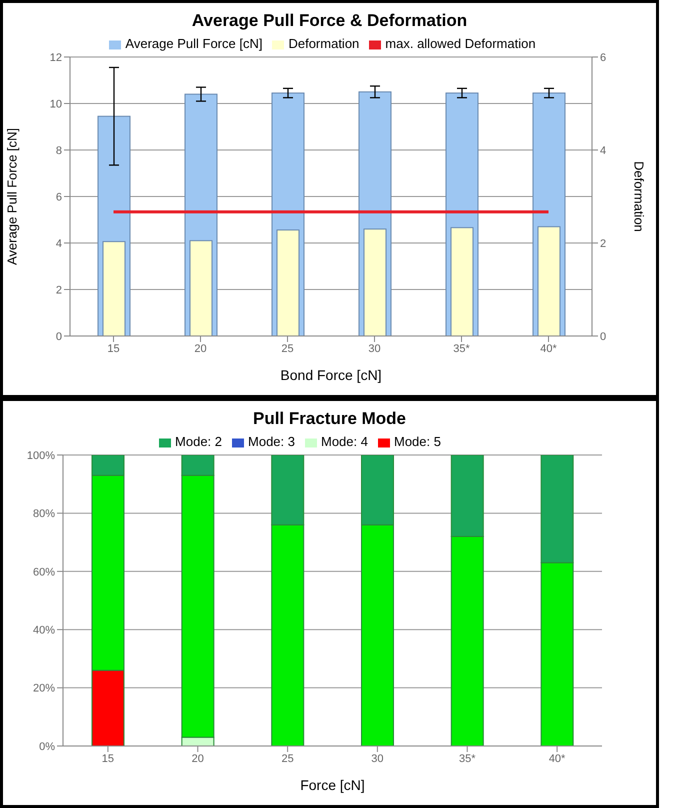 The image size is (675, 808). What do you see at coordinates (603, 336) in the screenshot?
I see `y2-tick-label: 0` at bounding box center [603, 336].